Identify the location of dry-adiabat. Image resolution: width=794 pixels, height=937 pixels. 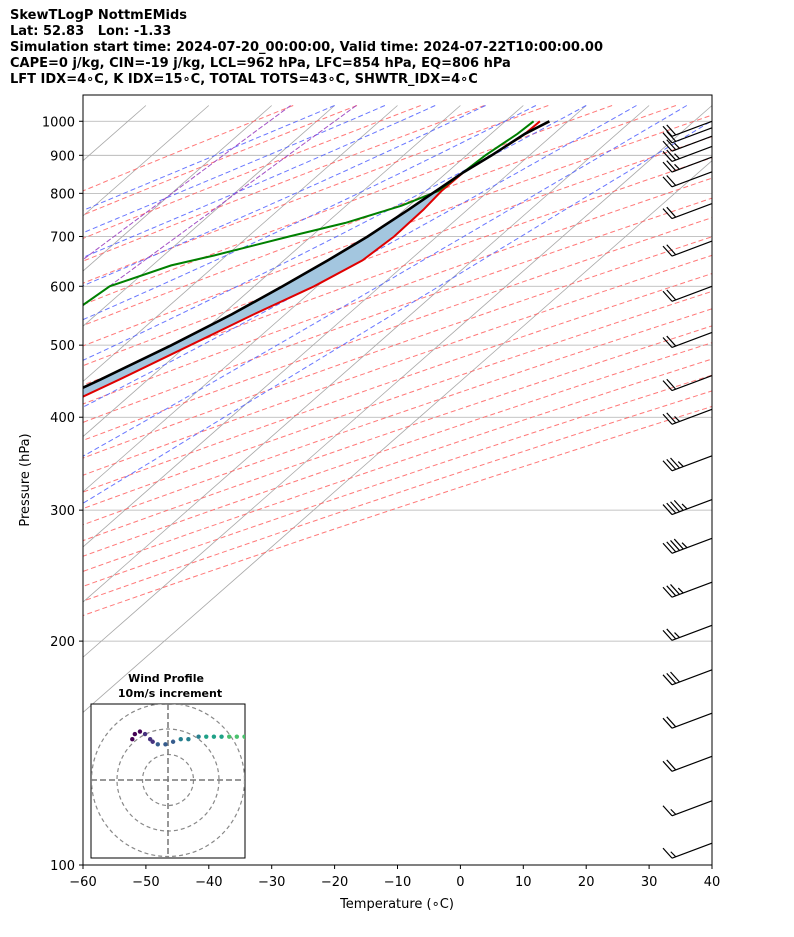
(348, 205).